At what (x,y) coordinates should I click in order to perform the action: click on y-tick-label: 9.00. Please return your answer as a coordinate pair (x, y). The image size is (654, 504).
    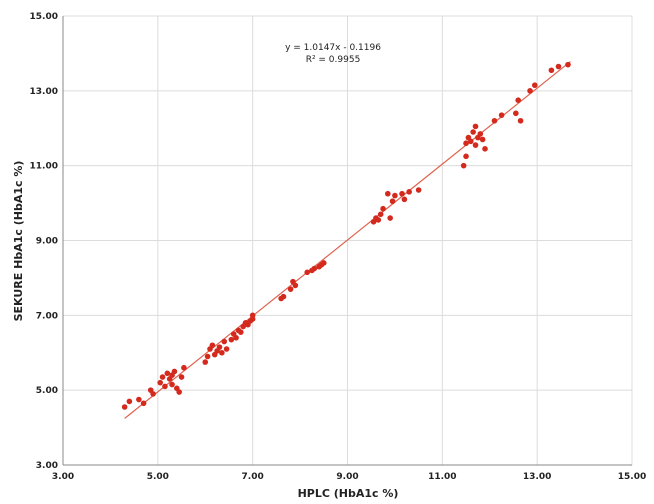
    Looking at the image, I should click on (47, 242).